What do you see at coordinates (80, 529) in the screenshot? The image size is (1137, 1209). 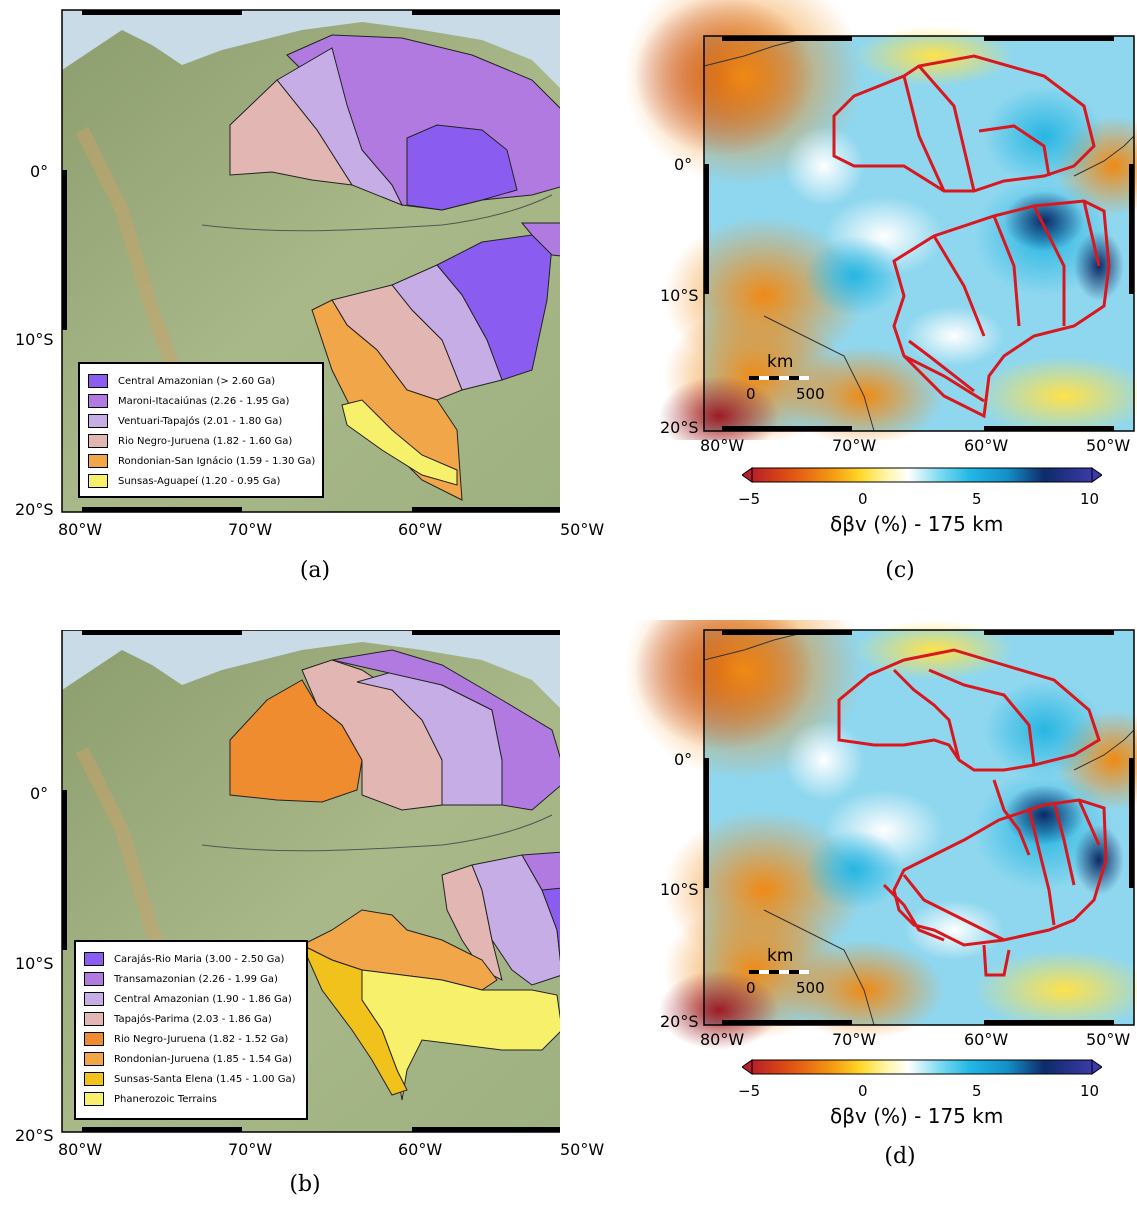 I see `lon-tick-80-a: 80°W` at bounding box center [80, 529].